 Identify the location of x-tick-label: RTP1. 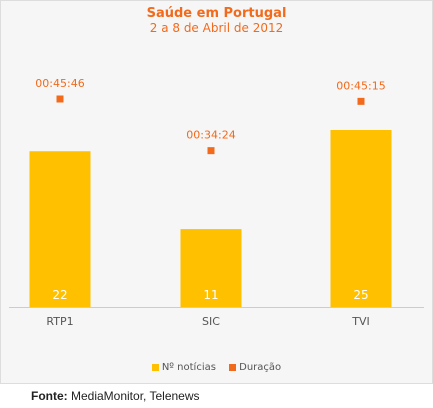
(59, 321).